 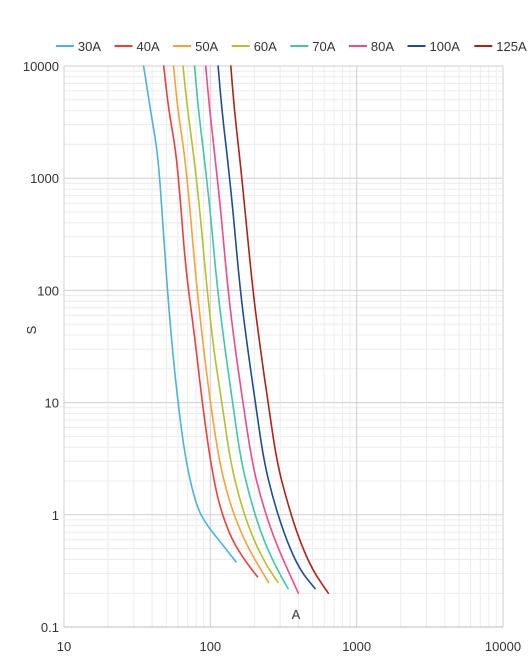 What do you see at coordinates (189, 314) in the screenshot?
I see `series-line-30a` at bounding box center [189, 314].